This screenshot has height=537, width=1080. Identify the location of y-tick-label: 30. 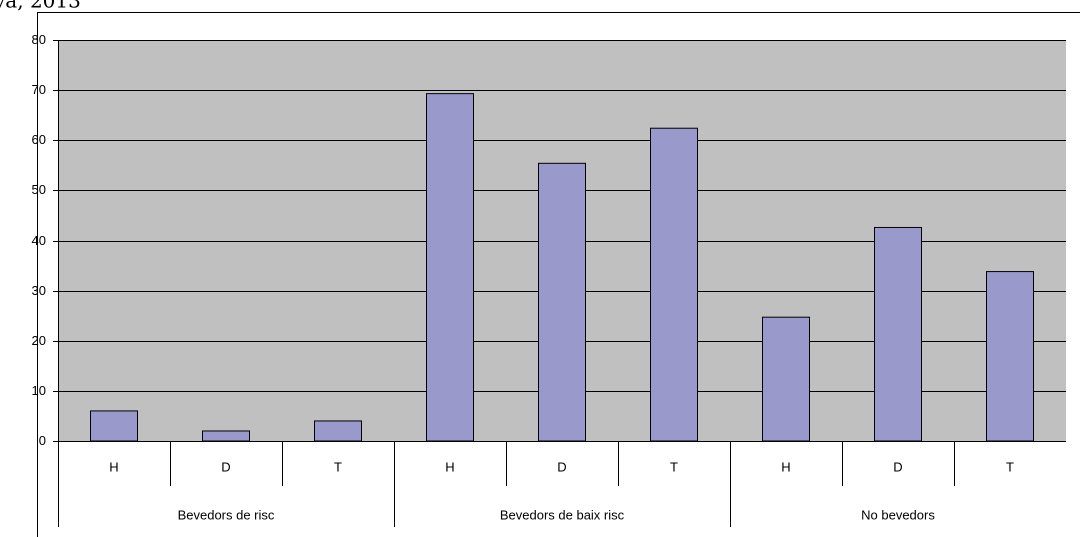
(39, 290).